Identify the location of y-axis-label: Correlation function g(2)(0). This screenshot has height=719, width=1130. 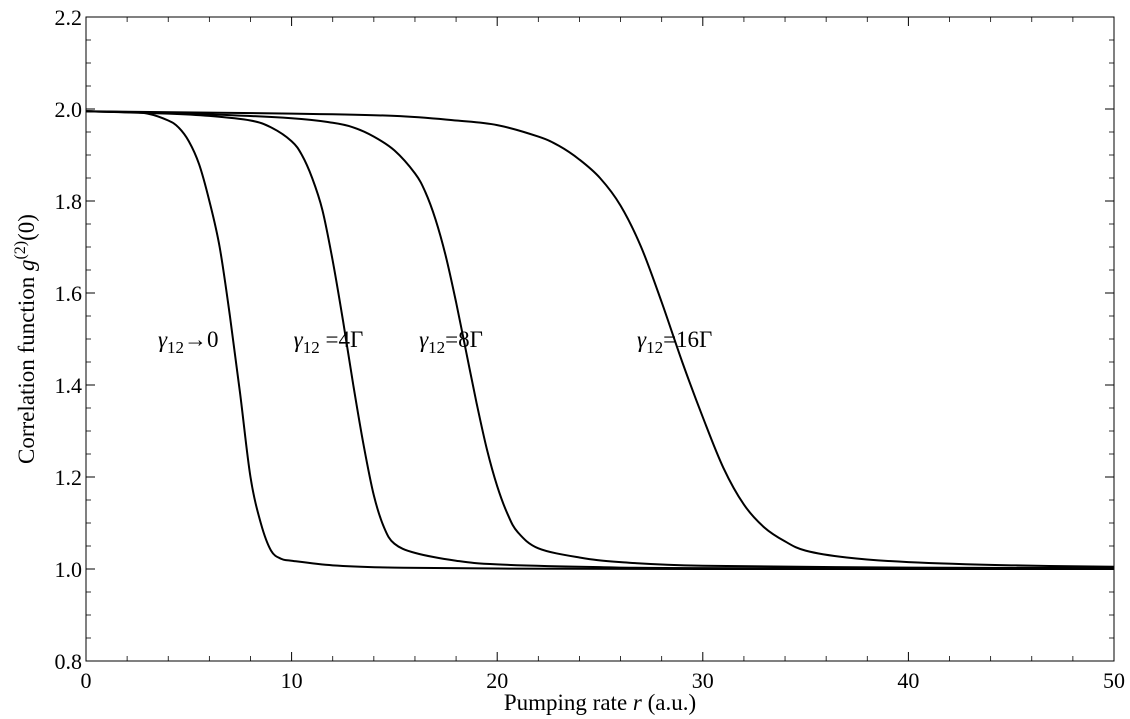
(25, 339).